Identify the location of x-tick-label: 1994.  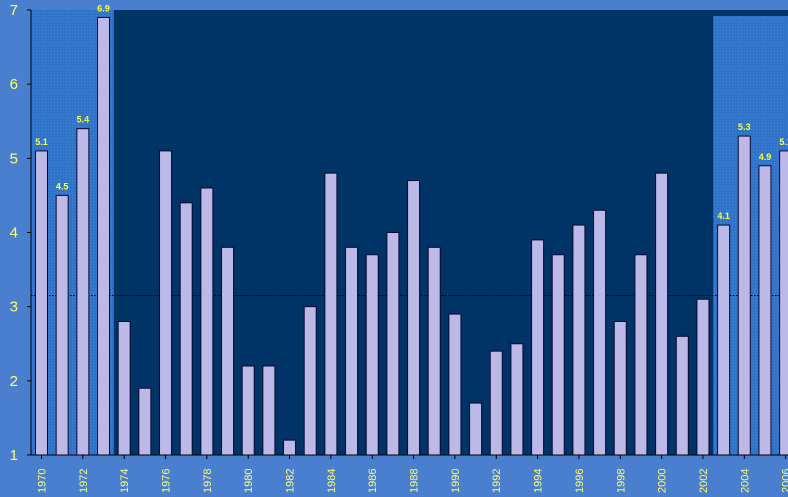
(539, 481).